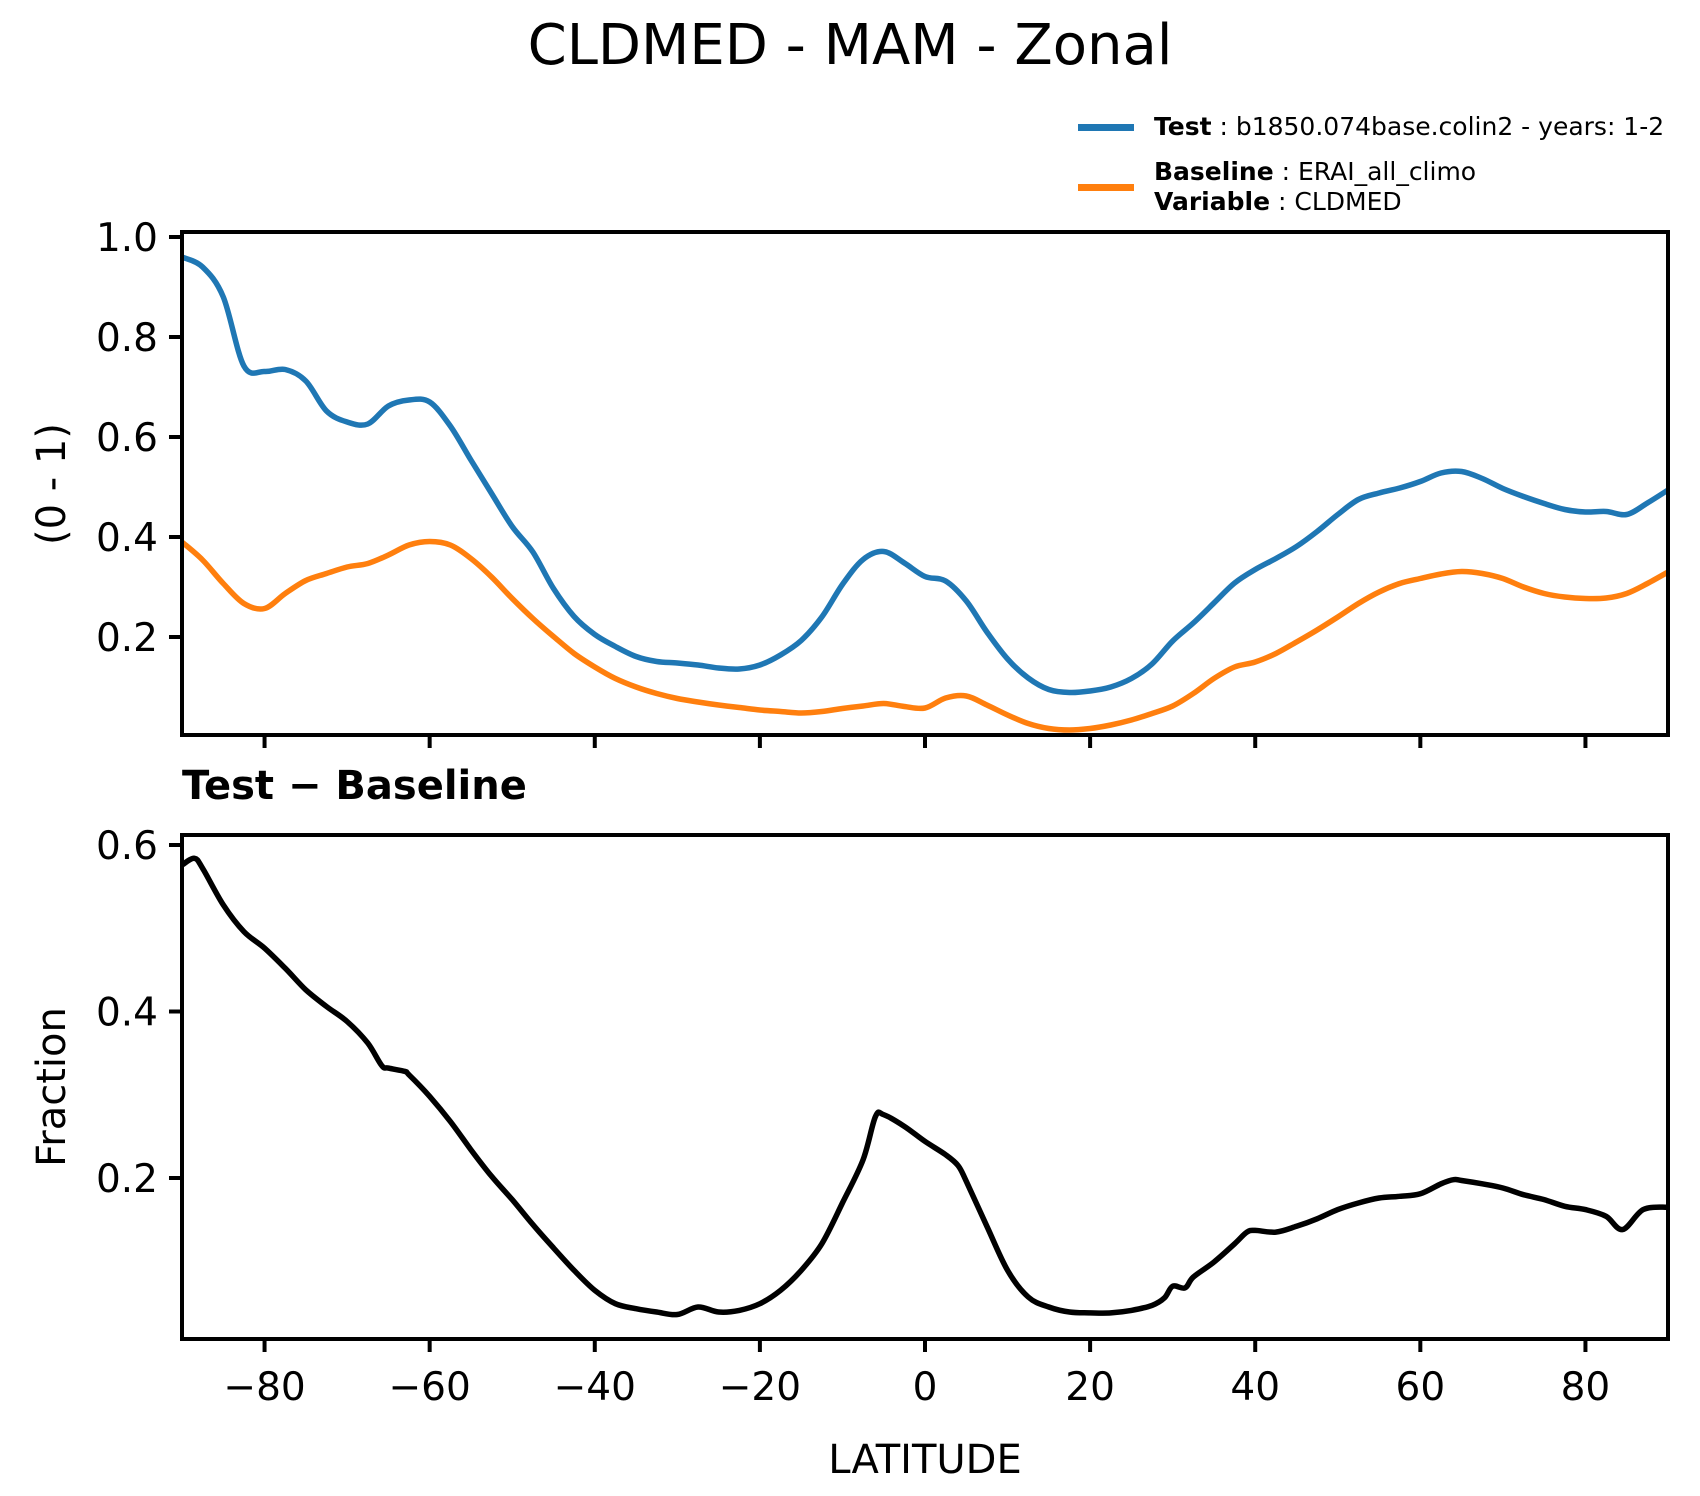 This screenshot has height=1496, width=1700. What do you see at coordinates (1421, 1387) in the screenshot?
I see `x-tick-label: 60` at bounding box center [1421, 1387].